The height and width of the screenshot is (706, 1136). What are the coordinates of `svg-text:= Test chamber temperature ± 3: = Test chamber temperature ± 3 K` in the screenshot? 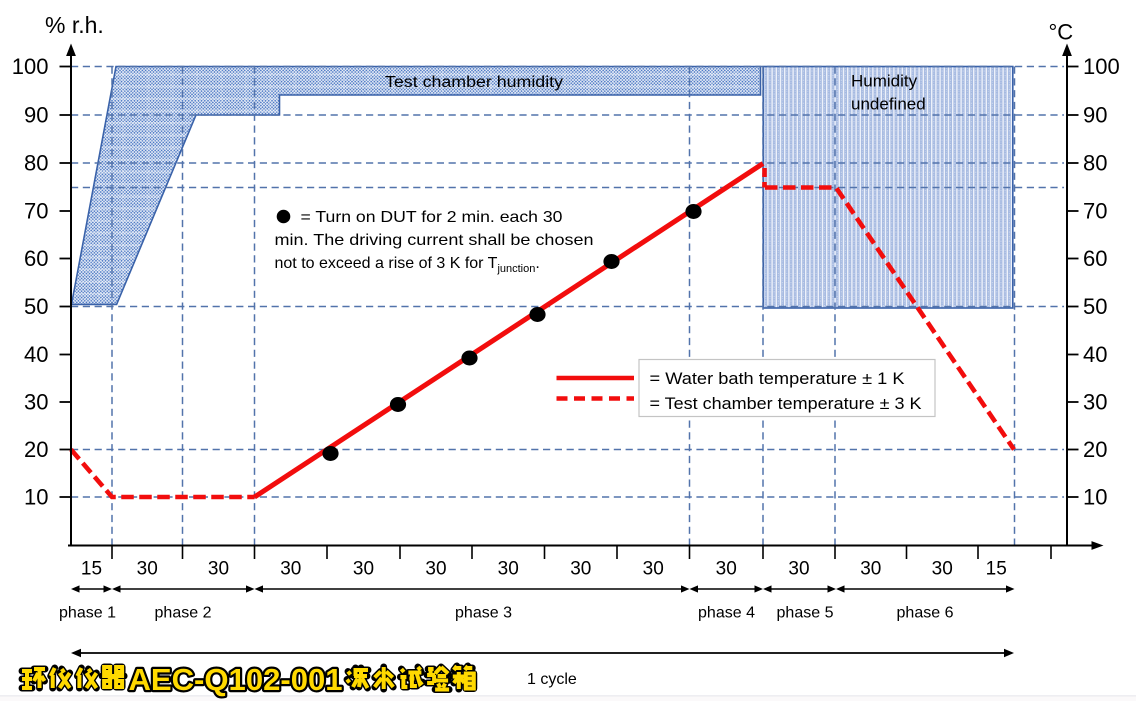 It's located at (786, 404).